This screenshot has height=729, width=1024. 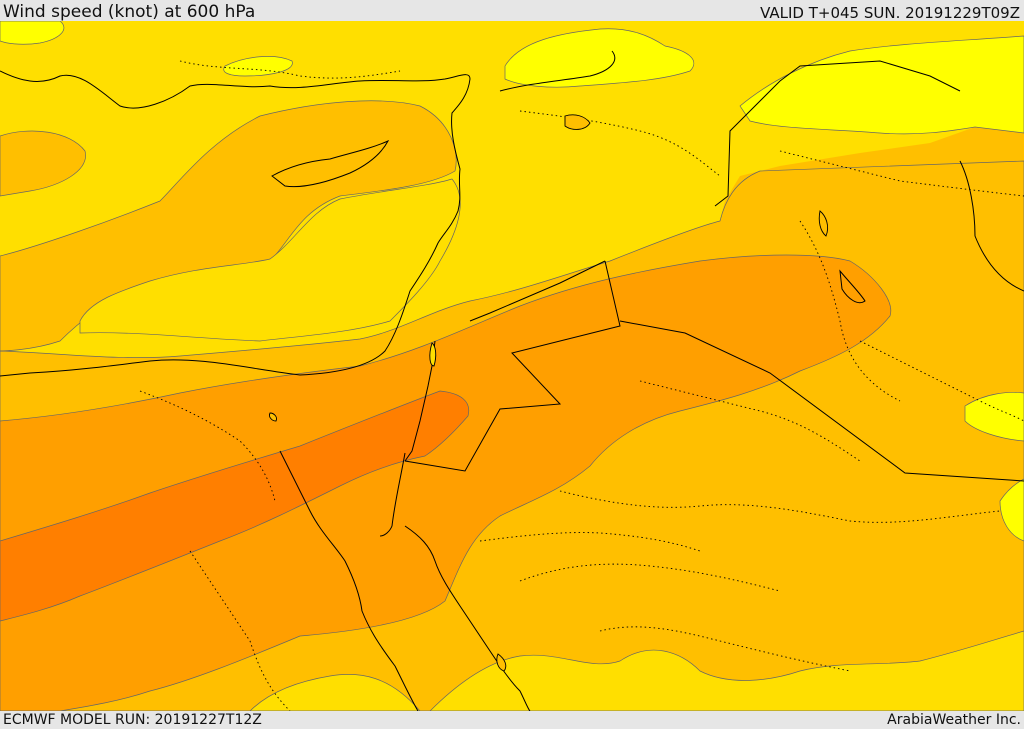 What do you see at coordinates (270, 260) in the screenshot?
I see `band-light-pocket` at bounding box center [270, 260].